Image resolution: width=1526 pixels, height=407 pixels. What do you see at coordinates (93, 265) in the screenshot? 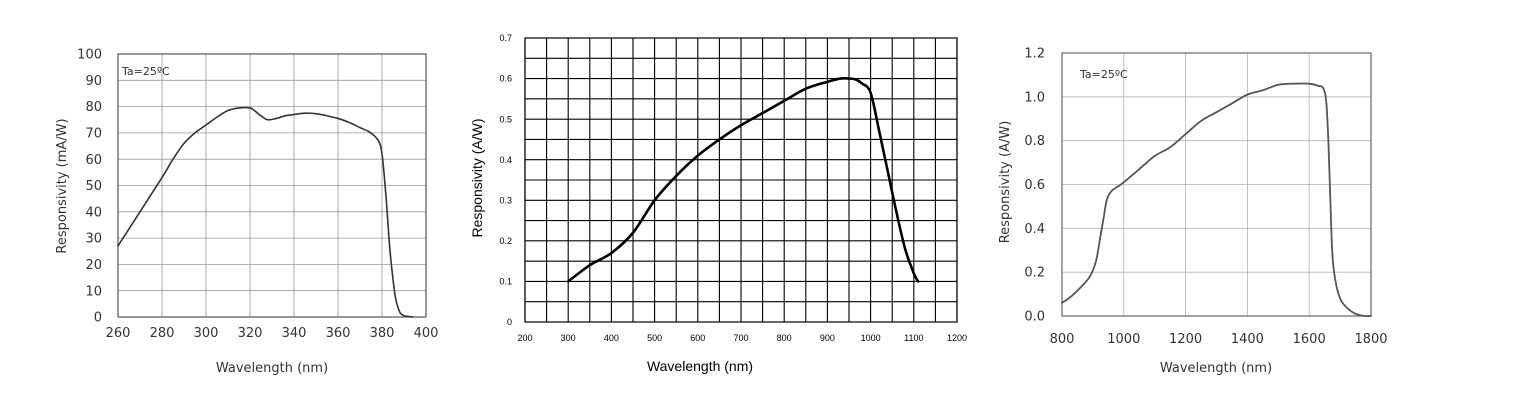
I see `chart-0-ytick: 20` at bounding box center [93, 265].